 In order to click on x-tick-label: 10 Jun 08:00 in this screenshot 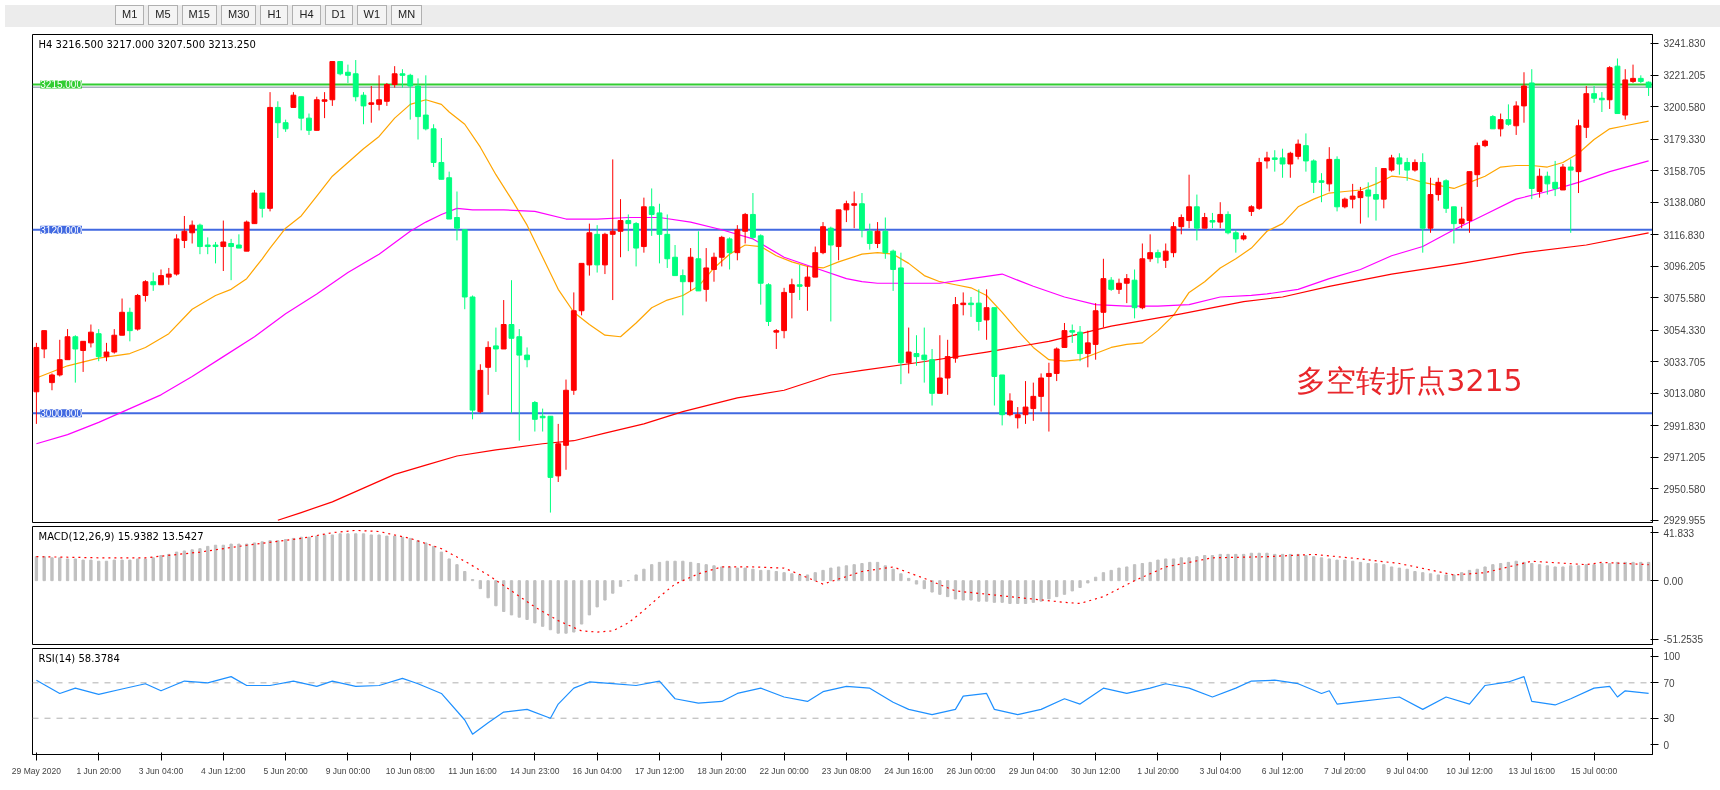, I will do `click(410, 770)`.